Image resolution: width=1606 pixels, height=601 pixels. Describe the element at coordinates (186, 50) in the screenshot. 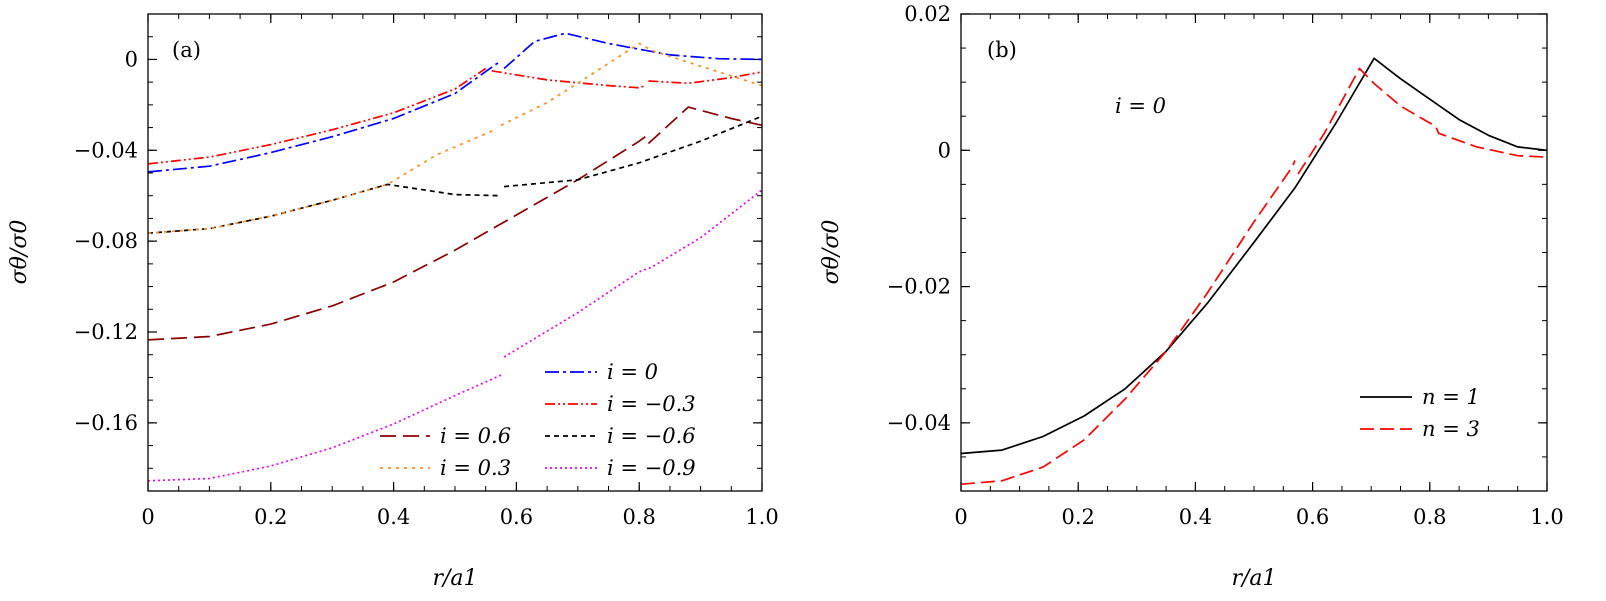

I see `panel-a-label: (a)` at that location.